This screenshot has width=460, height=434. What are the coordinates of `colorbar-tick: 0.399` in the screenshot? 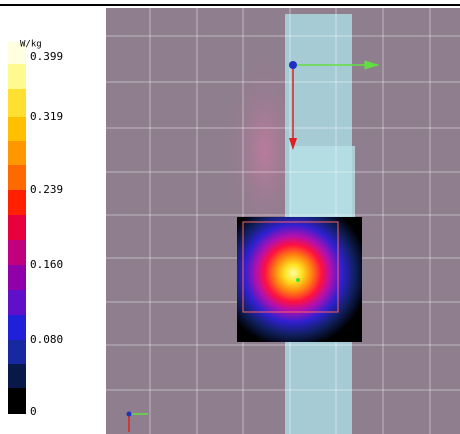 It's located at (46, 56).